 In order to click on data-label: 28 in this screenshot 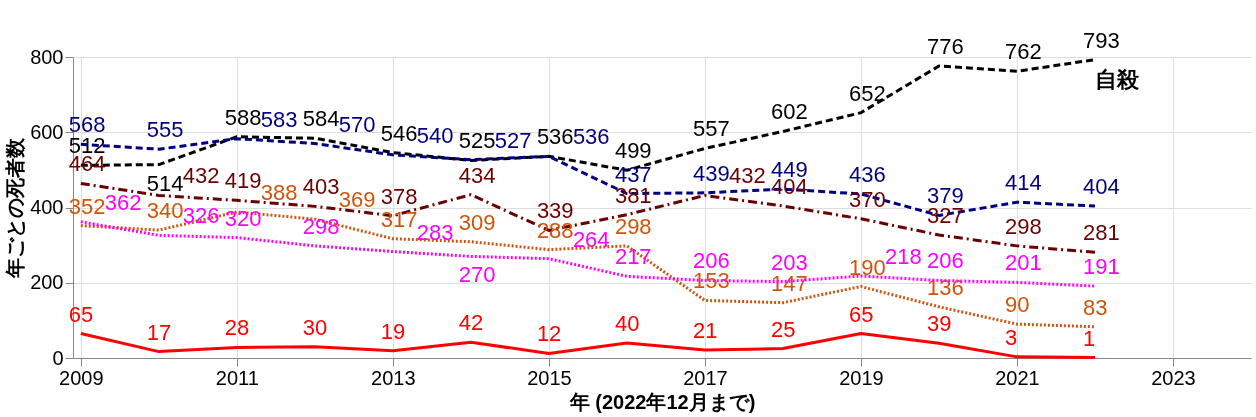, I will do `click(237, 328)`.